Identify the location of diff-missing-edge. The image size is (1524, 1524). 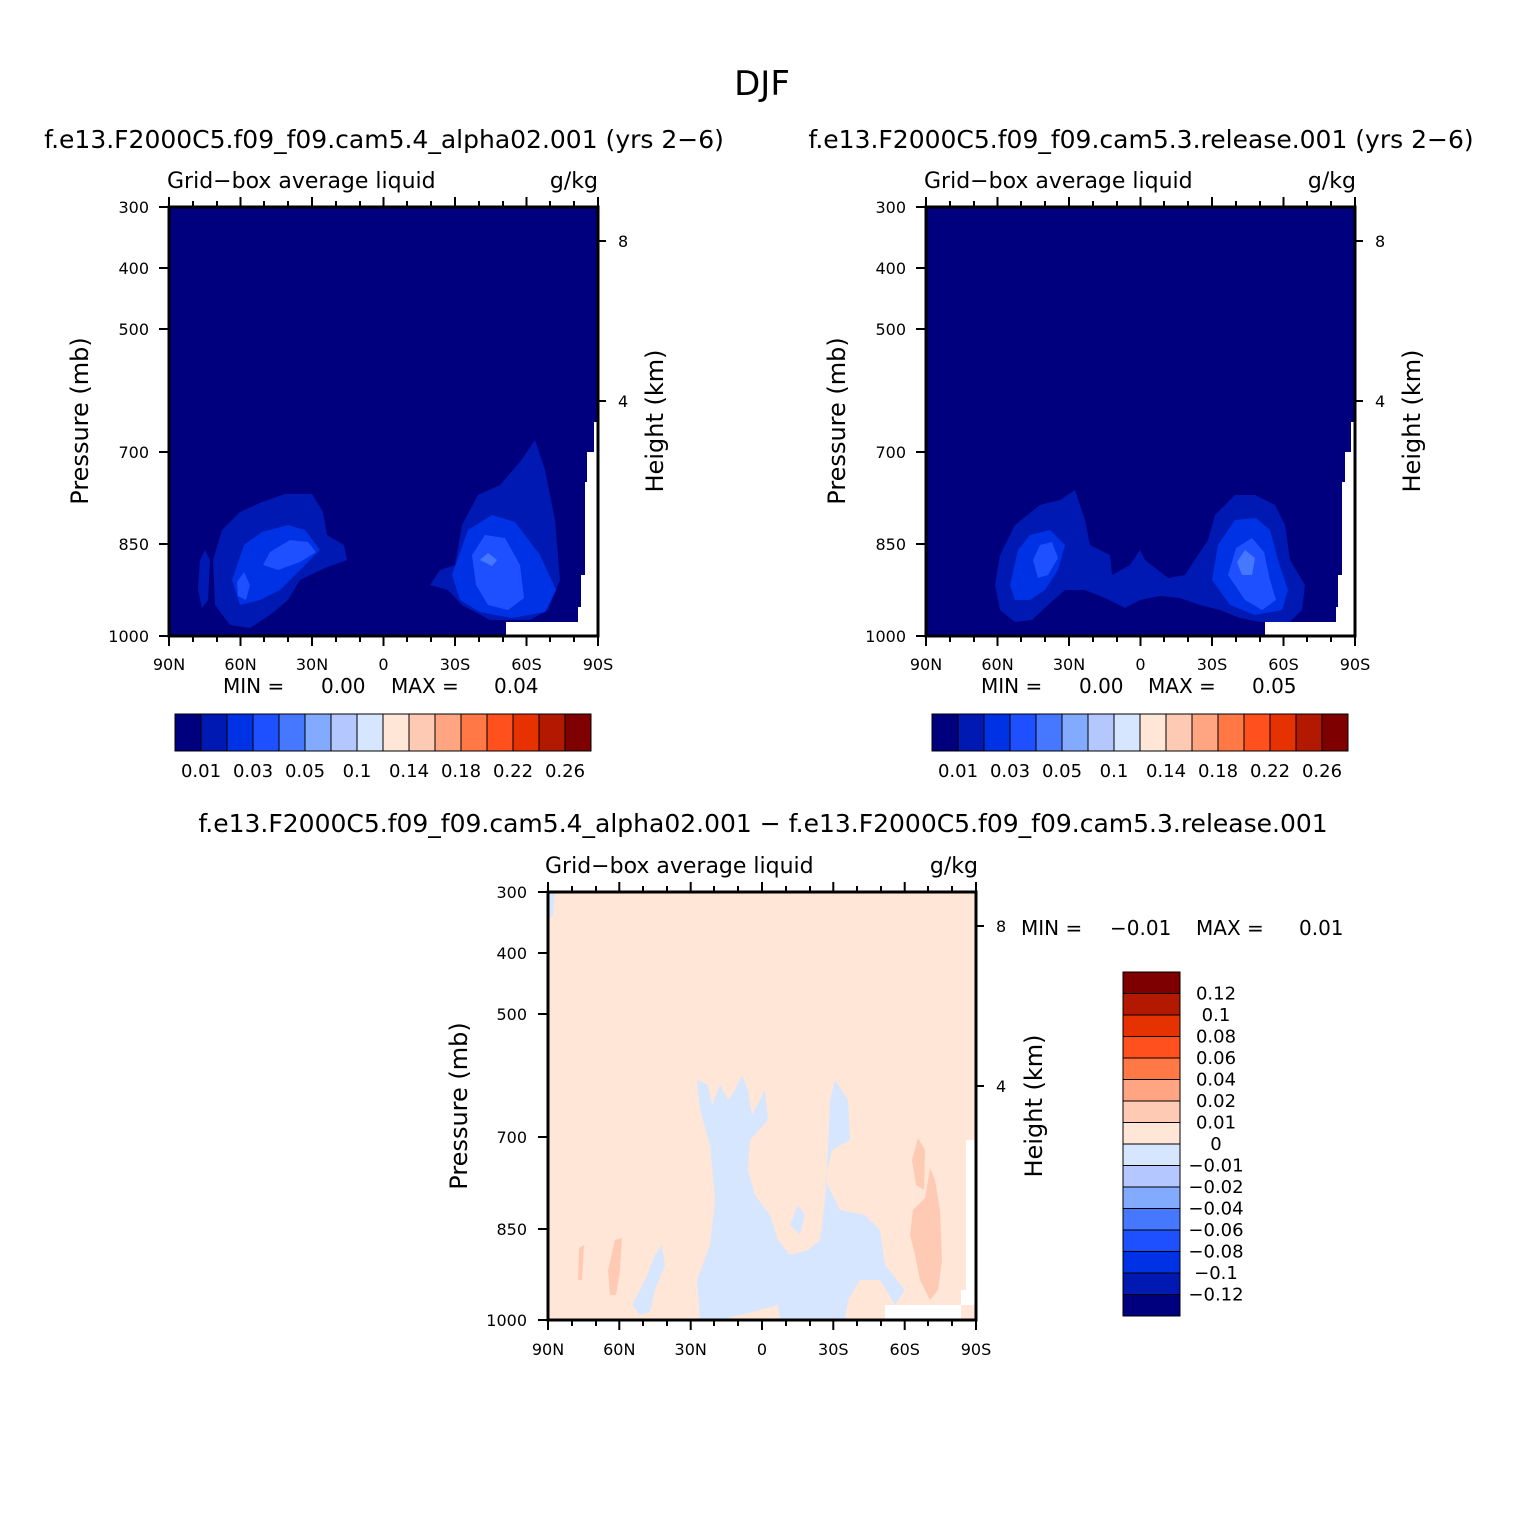
(968, 1222).